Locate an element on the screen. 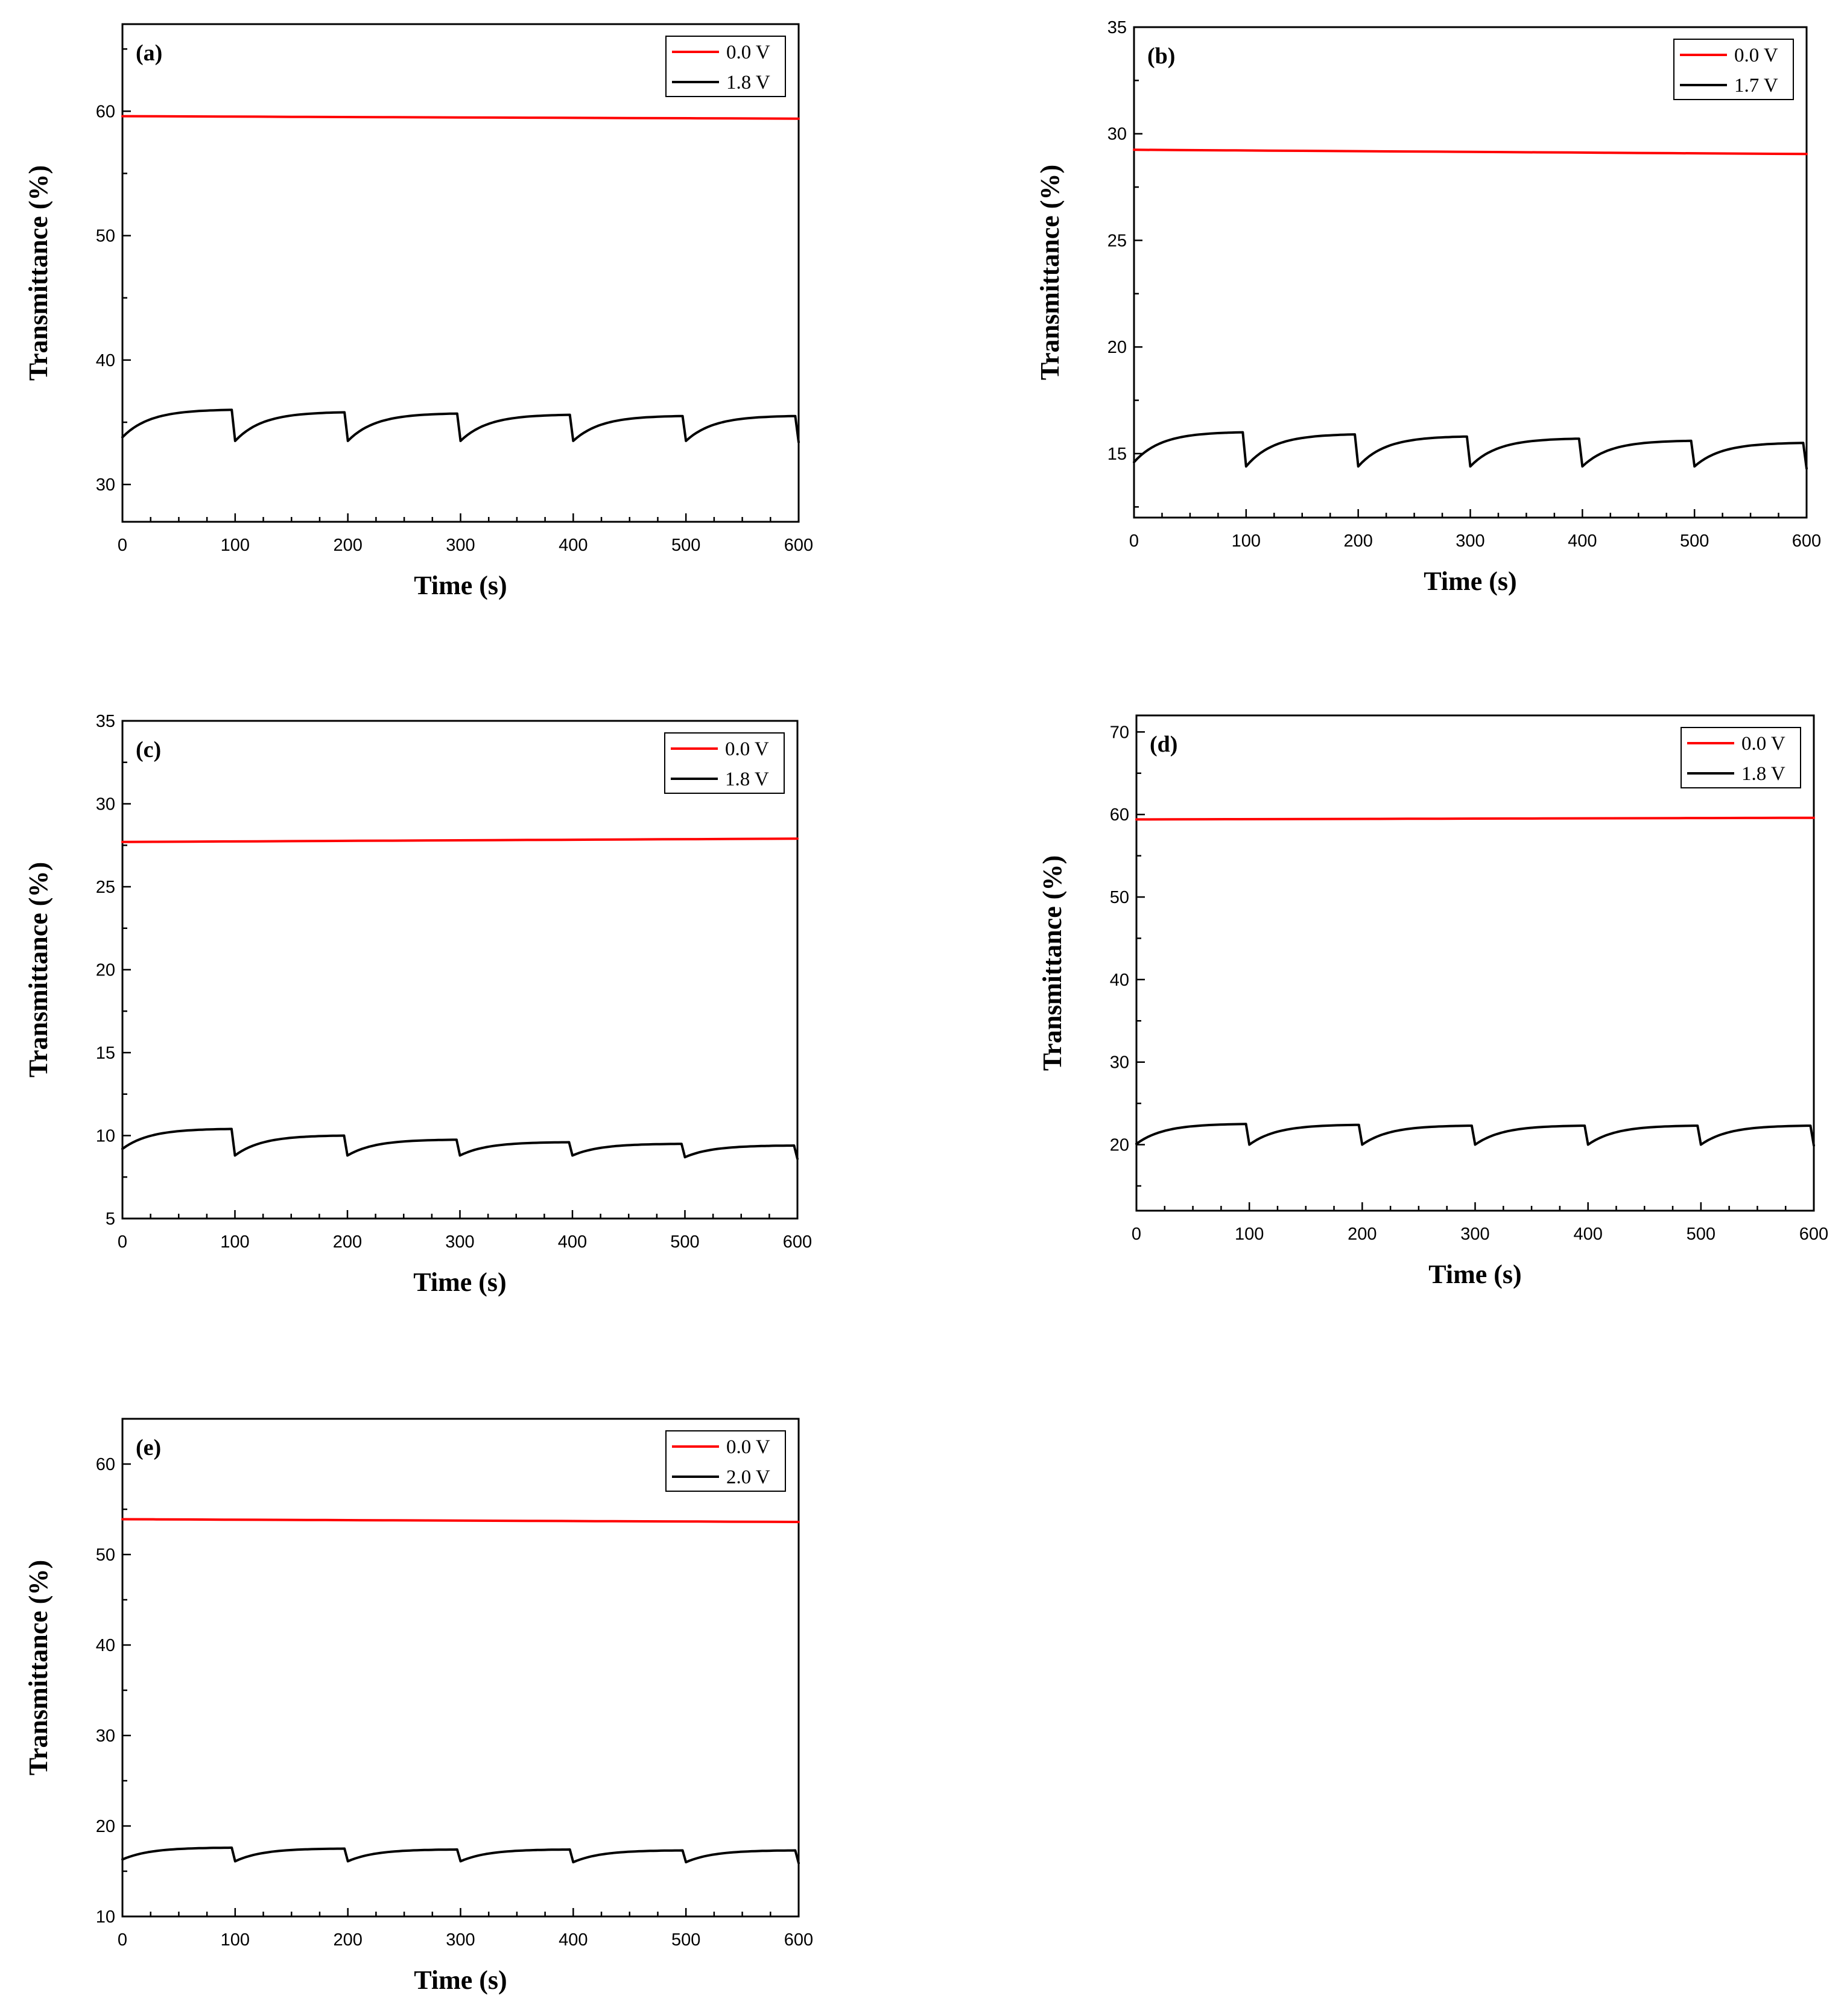  legend-label: 2.0 V is located at coordinates (748, 1477).